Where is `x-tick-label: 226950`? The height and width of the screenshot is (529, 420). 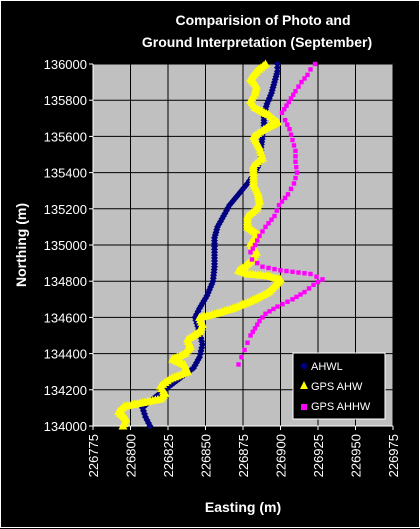 x-tick-label: 226950 is located at coordinates (356, 455).